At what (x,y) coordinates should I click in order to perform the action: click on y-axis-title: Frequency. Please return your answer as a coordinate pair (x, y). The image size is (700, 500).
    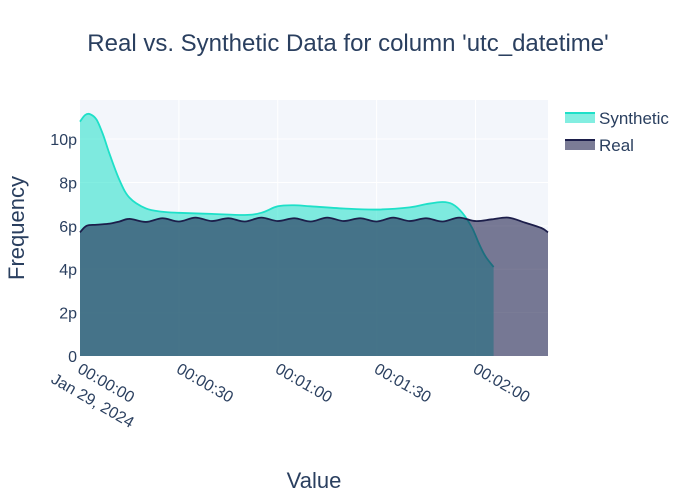
    Looking at the image, I should click on (16, 228).